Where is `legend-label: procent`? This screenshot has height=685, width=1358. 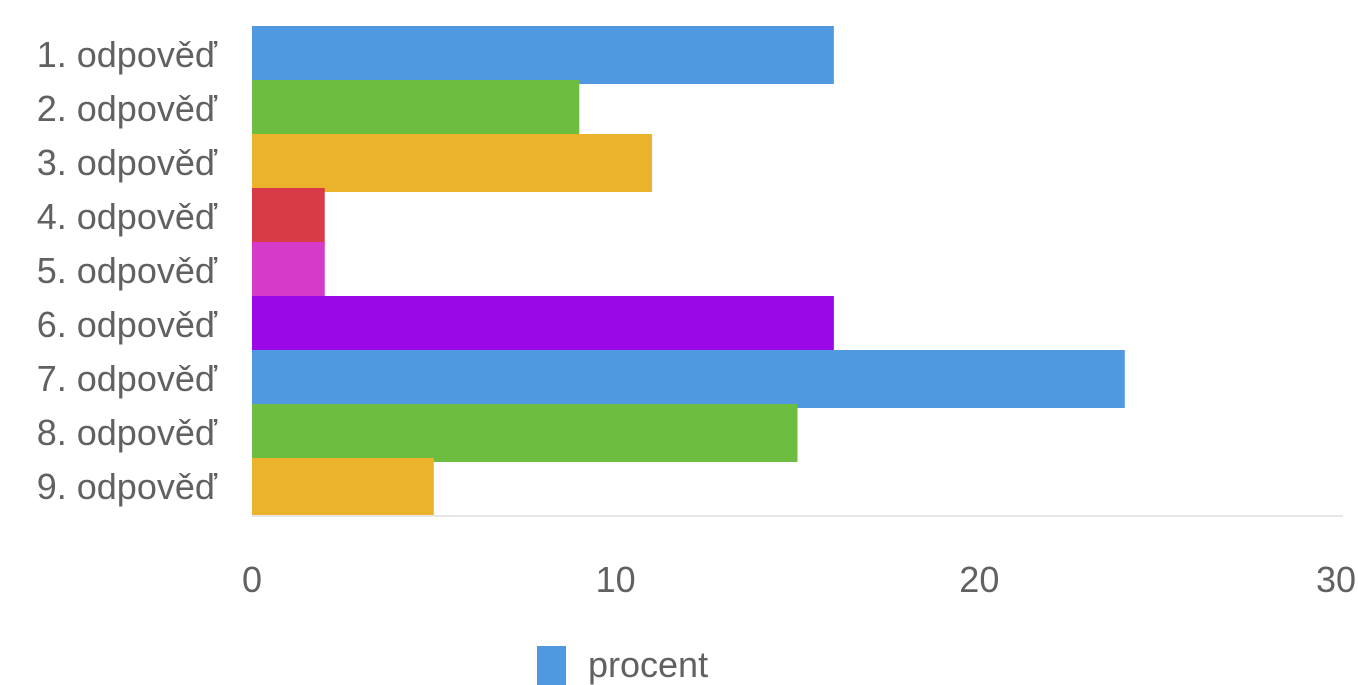
legend-label: procent is located at coordinates (648, 664).